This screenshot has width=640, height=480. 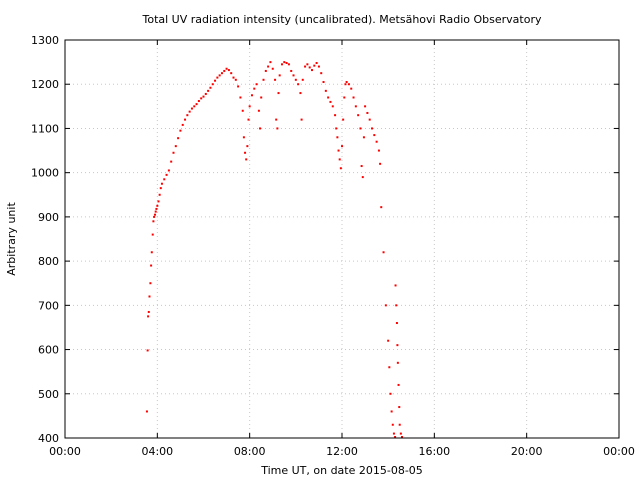 I want to click on x-tick-label: 00:00, so click(x=619, y=451).